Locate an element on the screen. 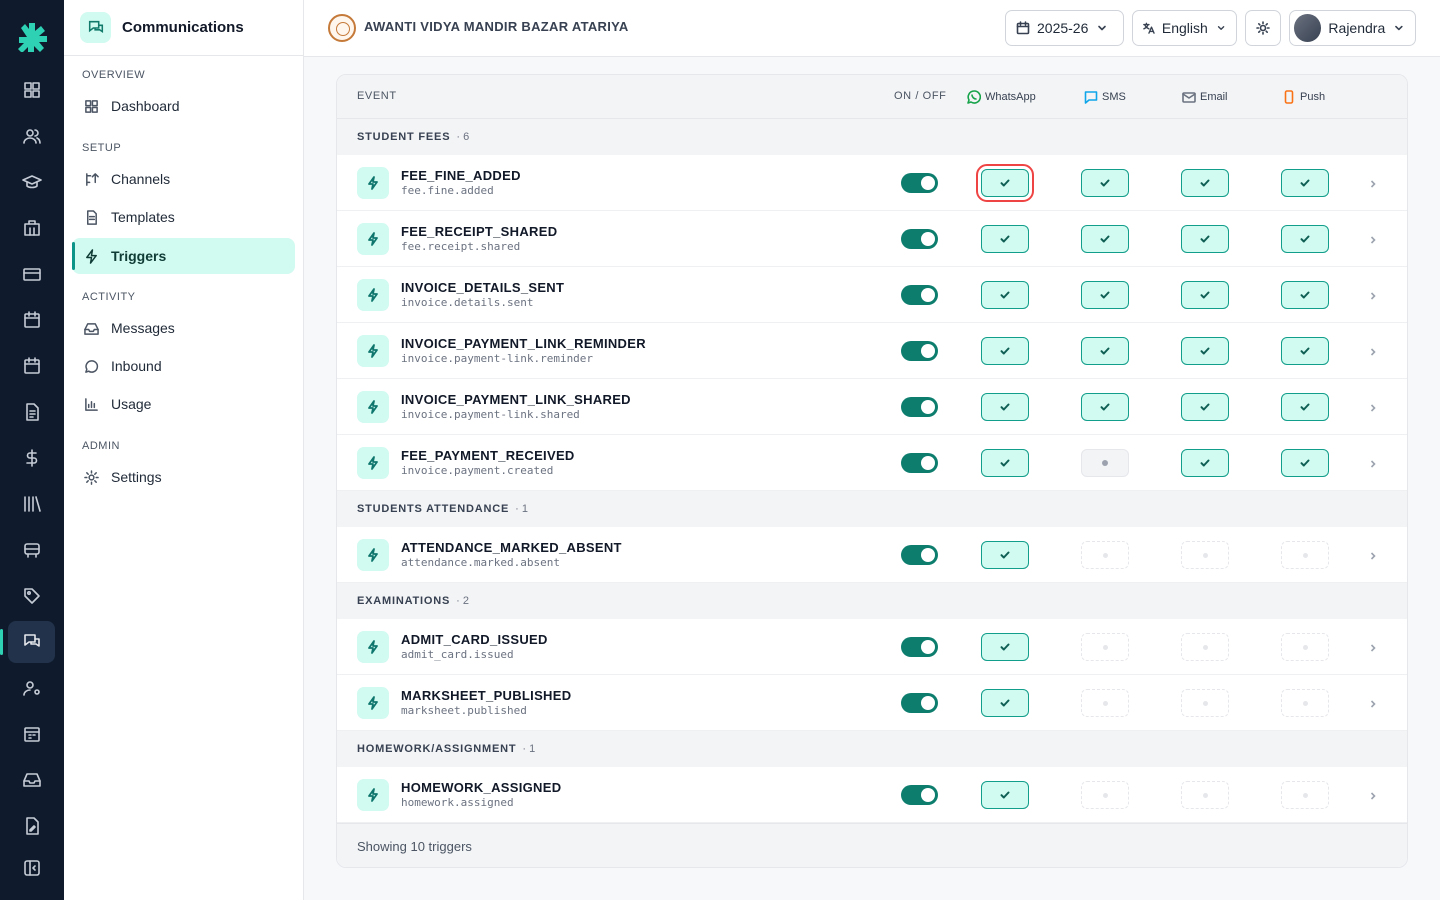 The width and height of the screenshot is (1440, 900). rail-building-icon is located at coordinates (32, 228).